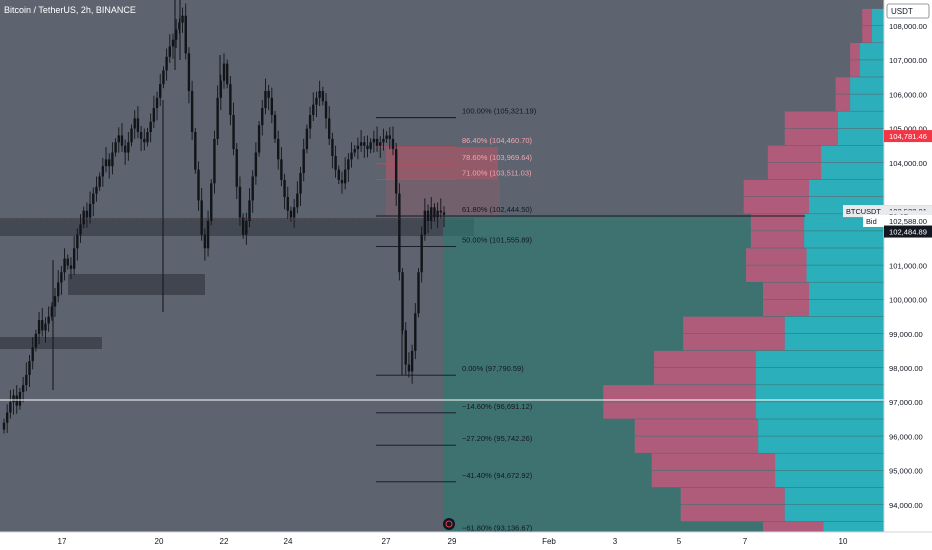 This screenshot has width=932, height=550. Describe the element at coordinates (906, 368) in the screenshot. I see `price-tick-label: 98,000.00` at that location.